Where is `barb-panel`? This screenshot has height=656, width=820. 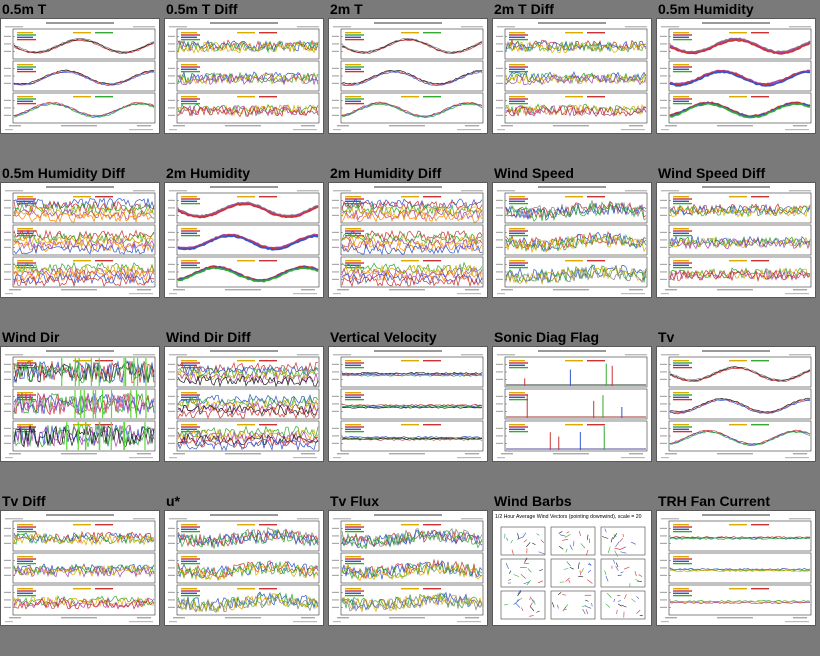 barb-panel is located at coordinates (523, 605).